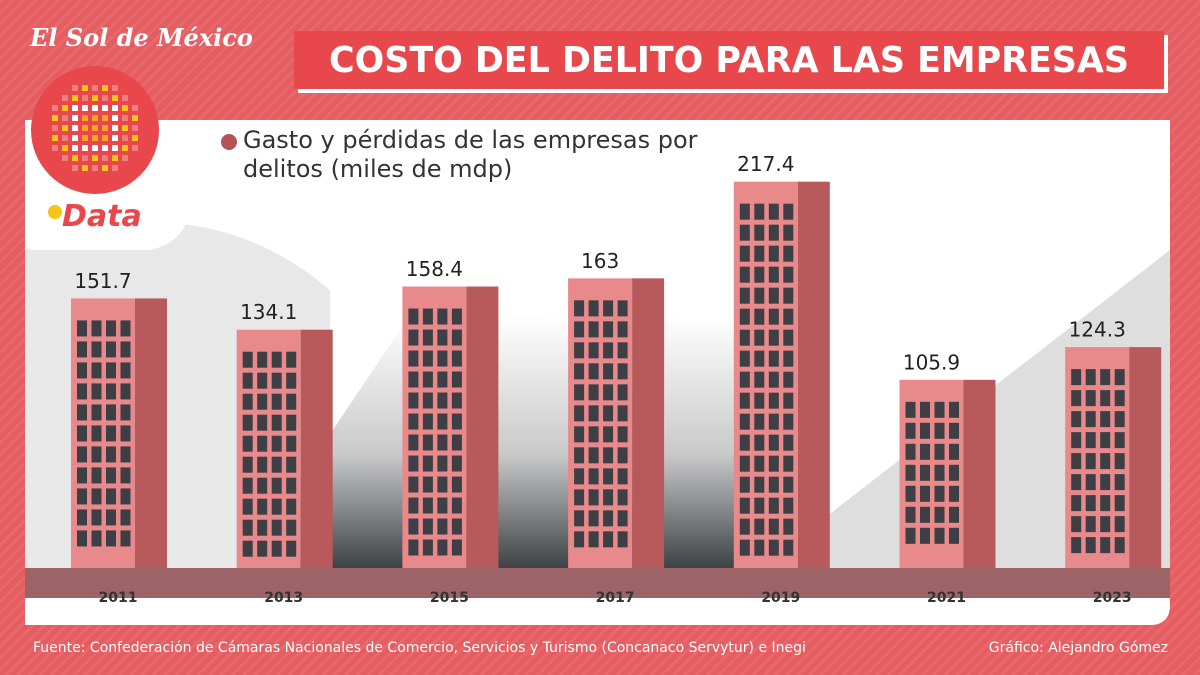  Describe the element at coordinates (268, 312) in the screenshot. I see `value-label: 134.1` at that location.